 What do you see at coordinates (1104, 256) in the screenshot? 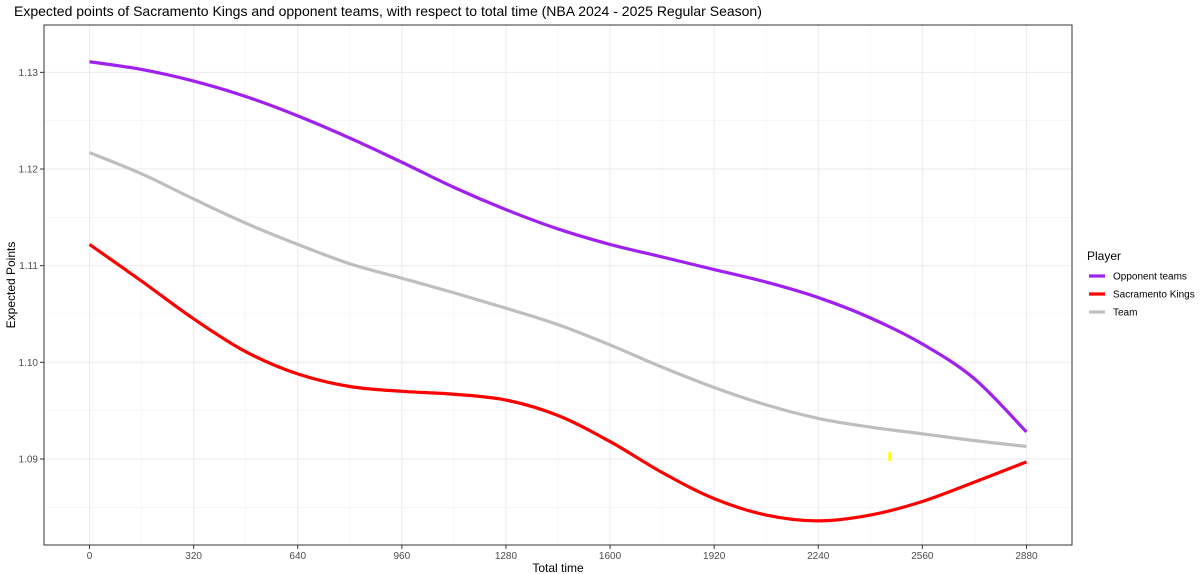
I see `legend-title: Player` at bounding box center [1104, 256].